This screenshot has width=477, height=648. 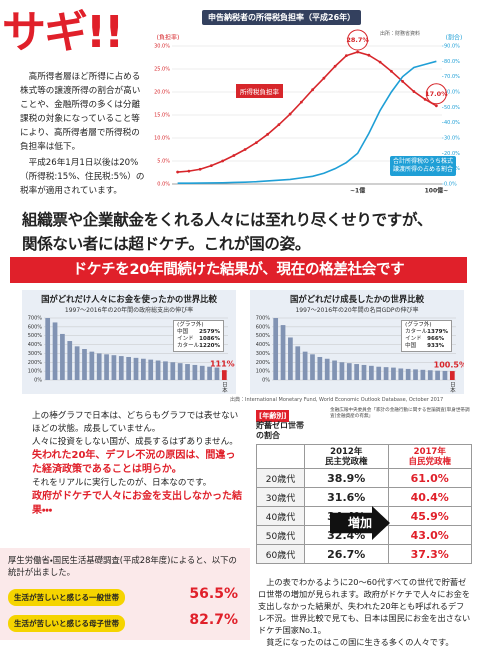 I want to click on table-row: 30歳代 31.6% 40.4%, so click(x=364, y=497).